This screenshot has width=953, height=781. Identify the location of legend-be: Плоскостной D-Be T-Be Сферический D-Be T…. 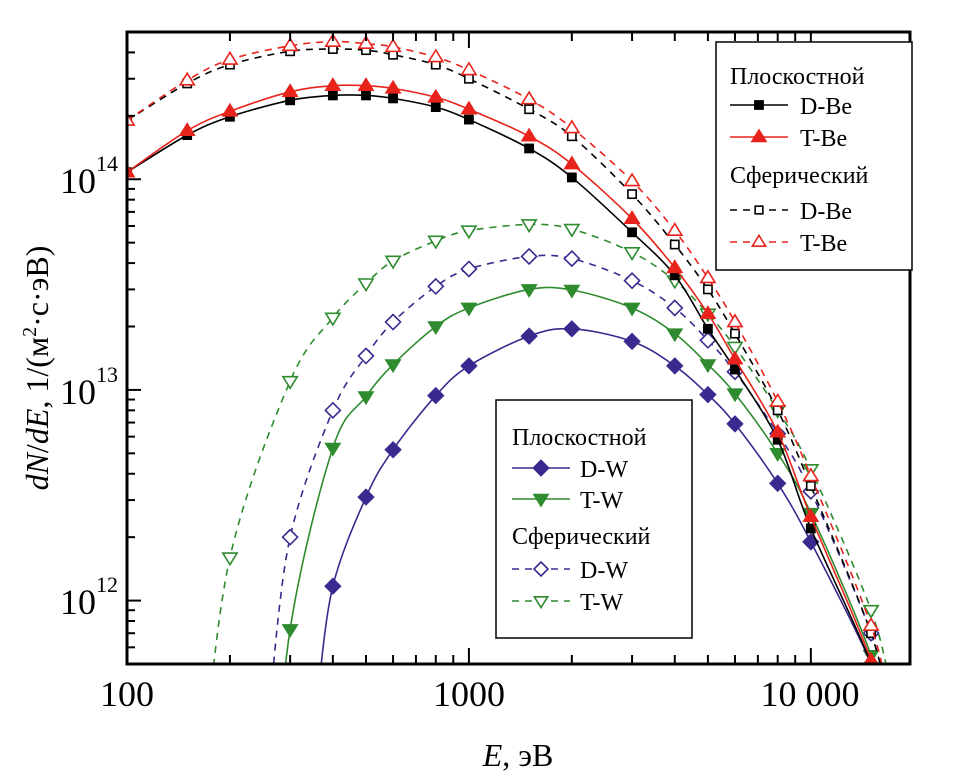
(814, 156).